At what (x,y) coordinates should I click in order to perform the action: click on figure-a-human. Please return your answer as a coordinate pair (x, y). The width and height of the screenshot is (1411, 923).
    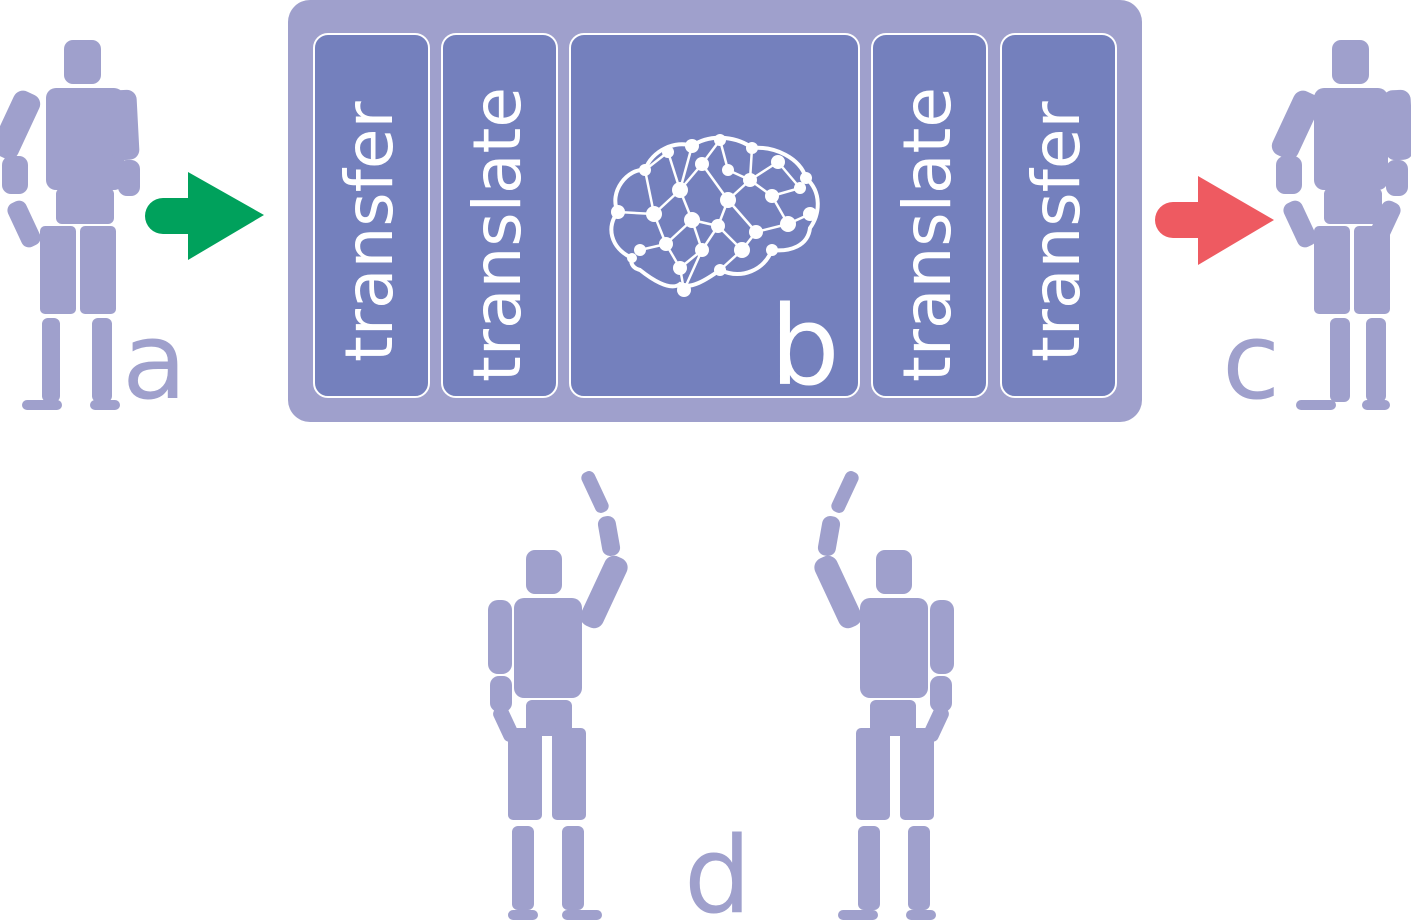
    Looking at the image, I should click on (70, 225).